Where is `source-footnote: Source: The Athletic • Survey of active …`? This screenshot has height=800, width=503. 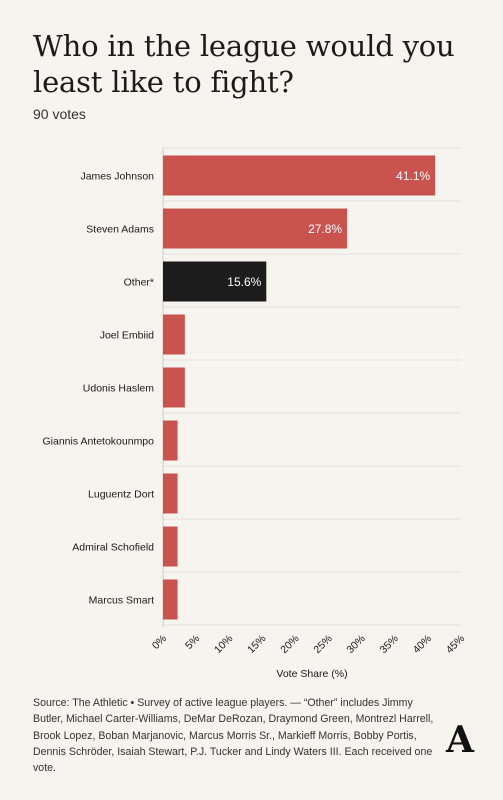
source-footnote: Source: The Athletic • Survey of active … is located at coordinates (233, 736).